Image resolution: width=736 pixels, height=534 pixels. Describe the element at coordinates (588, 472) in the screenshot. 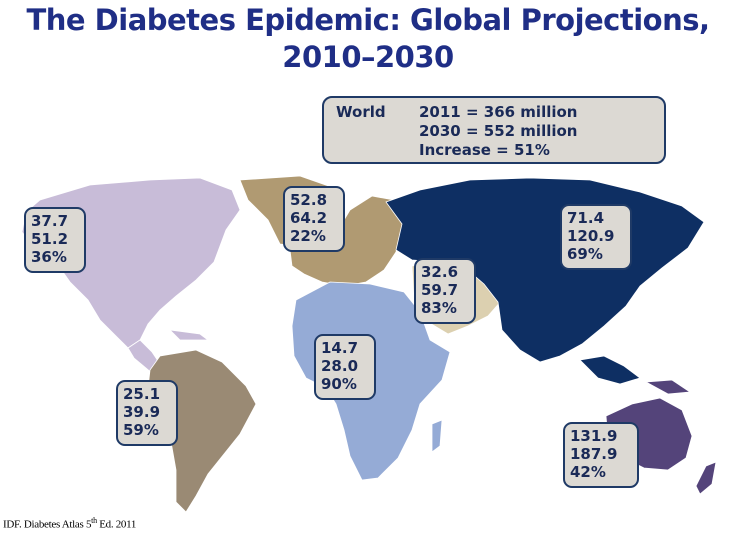

I see `oceania-increase: 42%` at that location.